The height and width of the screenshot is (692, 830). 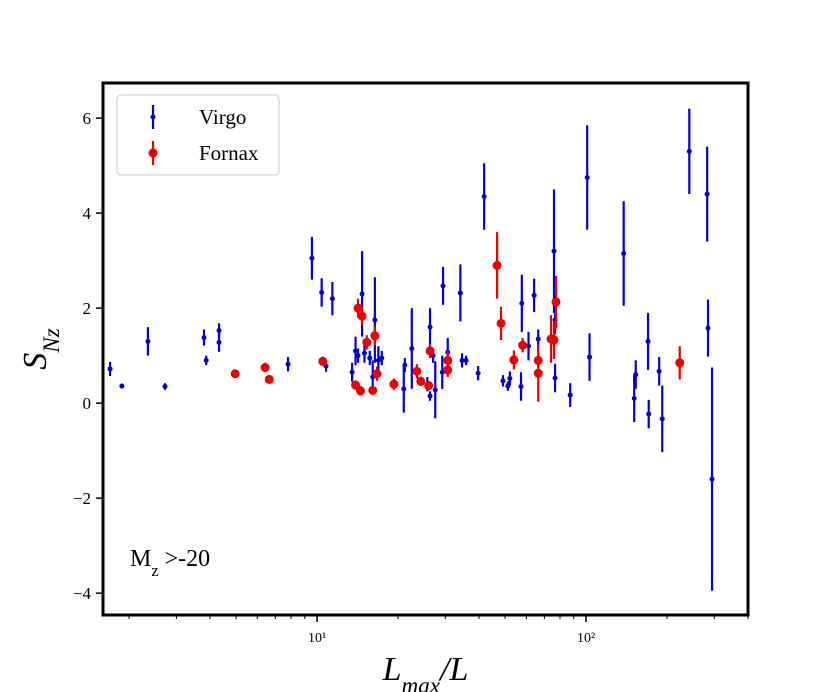 What do you see at coordinates (453, 669) in the screenshot?
I see `text-part: /L` at bounding box center [453, 669].